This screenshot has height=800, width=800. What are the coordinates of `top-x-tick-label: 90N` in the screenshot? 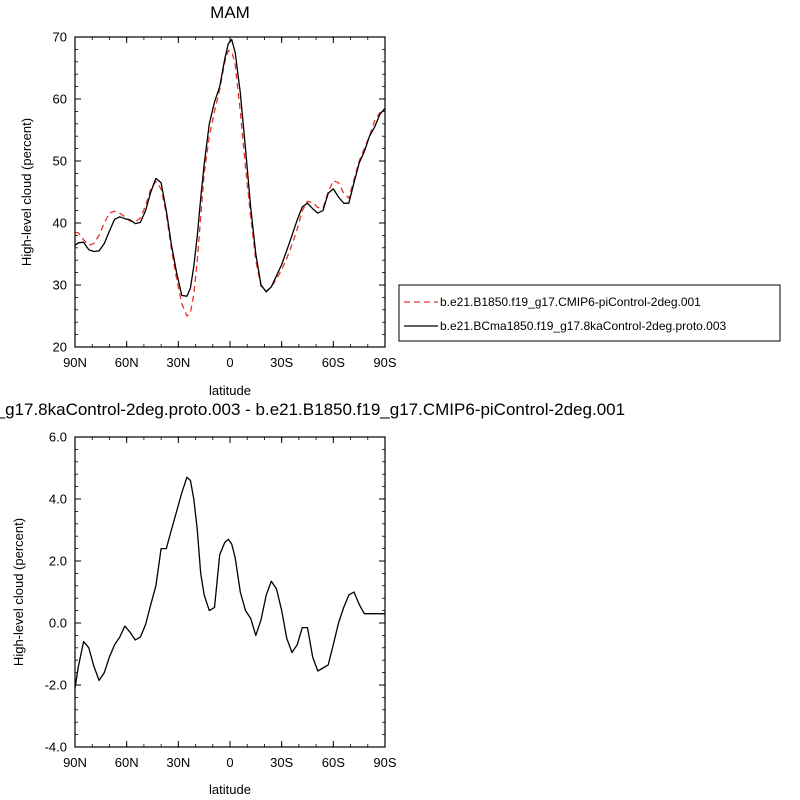 It's located at (75, 362).